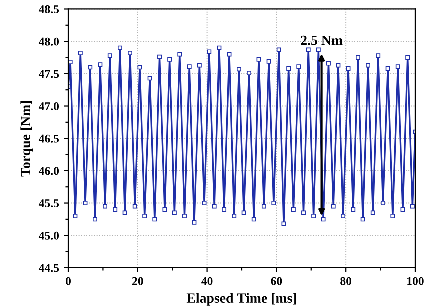  What do you see at coordinates (49, 9) in the screenshot?
I see `y-tick-label: 48.5` at bounding box center [49, 9].